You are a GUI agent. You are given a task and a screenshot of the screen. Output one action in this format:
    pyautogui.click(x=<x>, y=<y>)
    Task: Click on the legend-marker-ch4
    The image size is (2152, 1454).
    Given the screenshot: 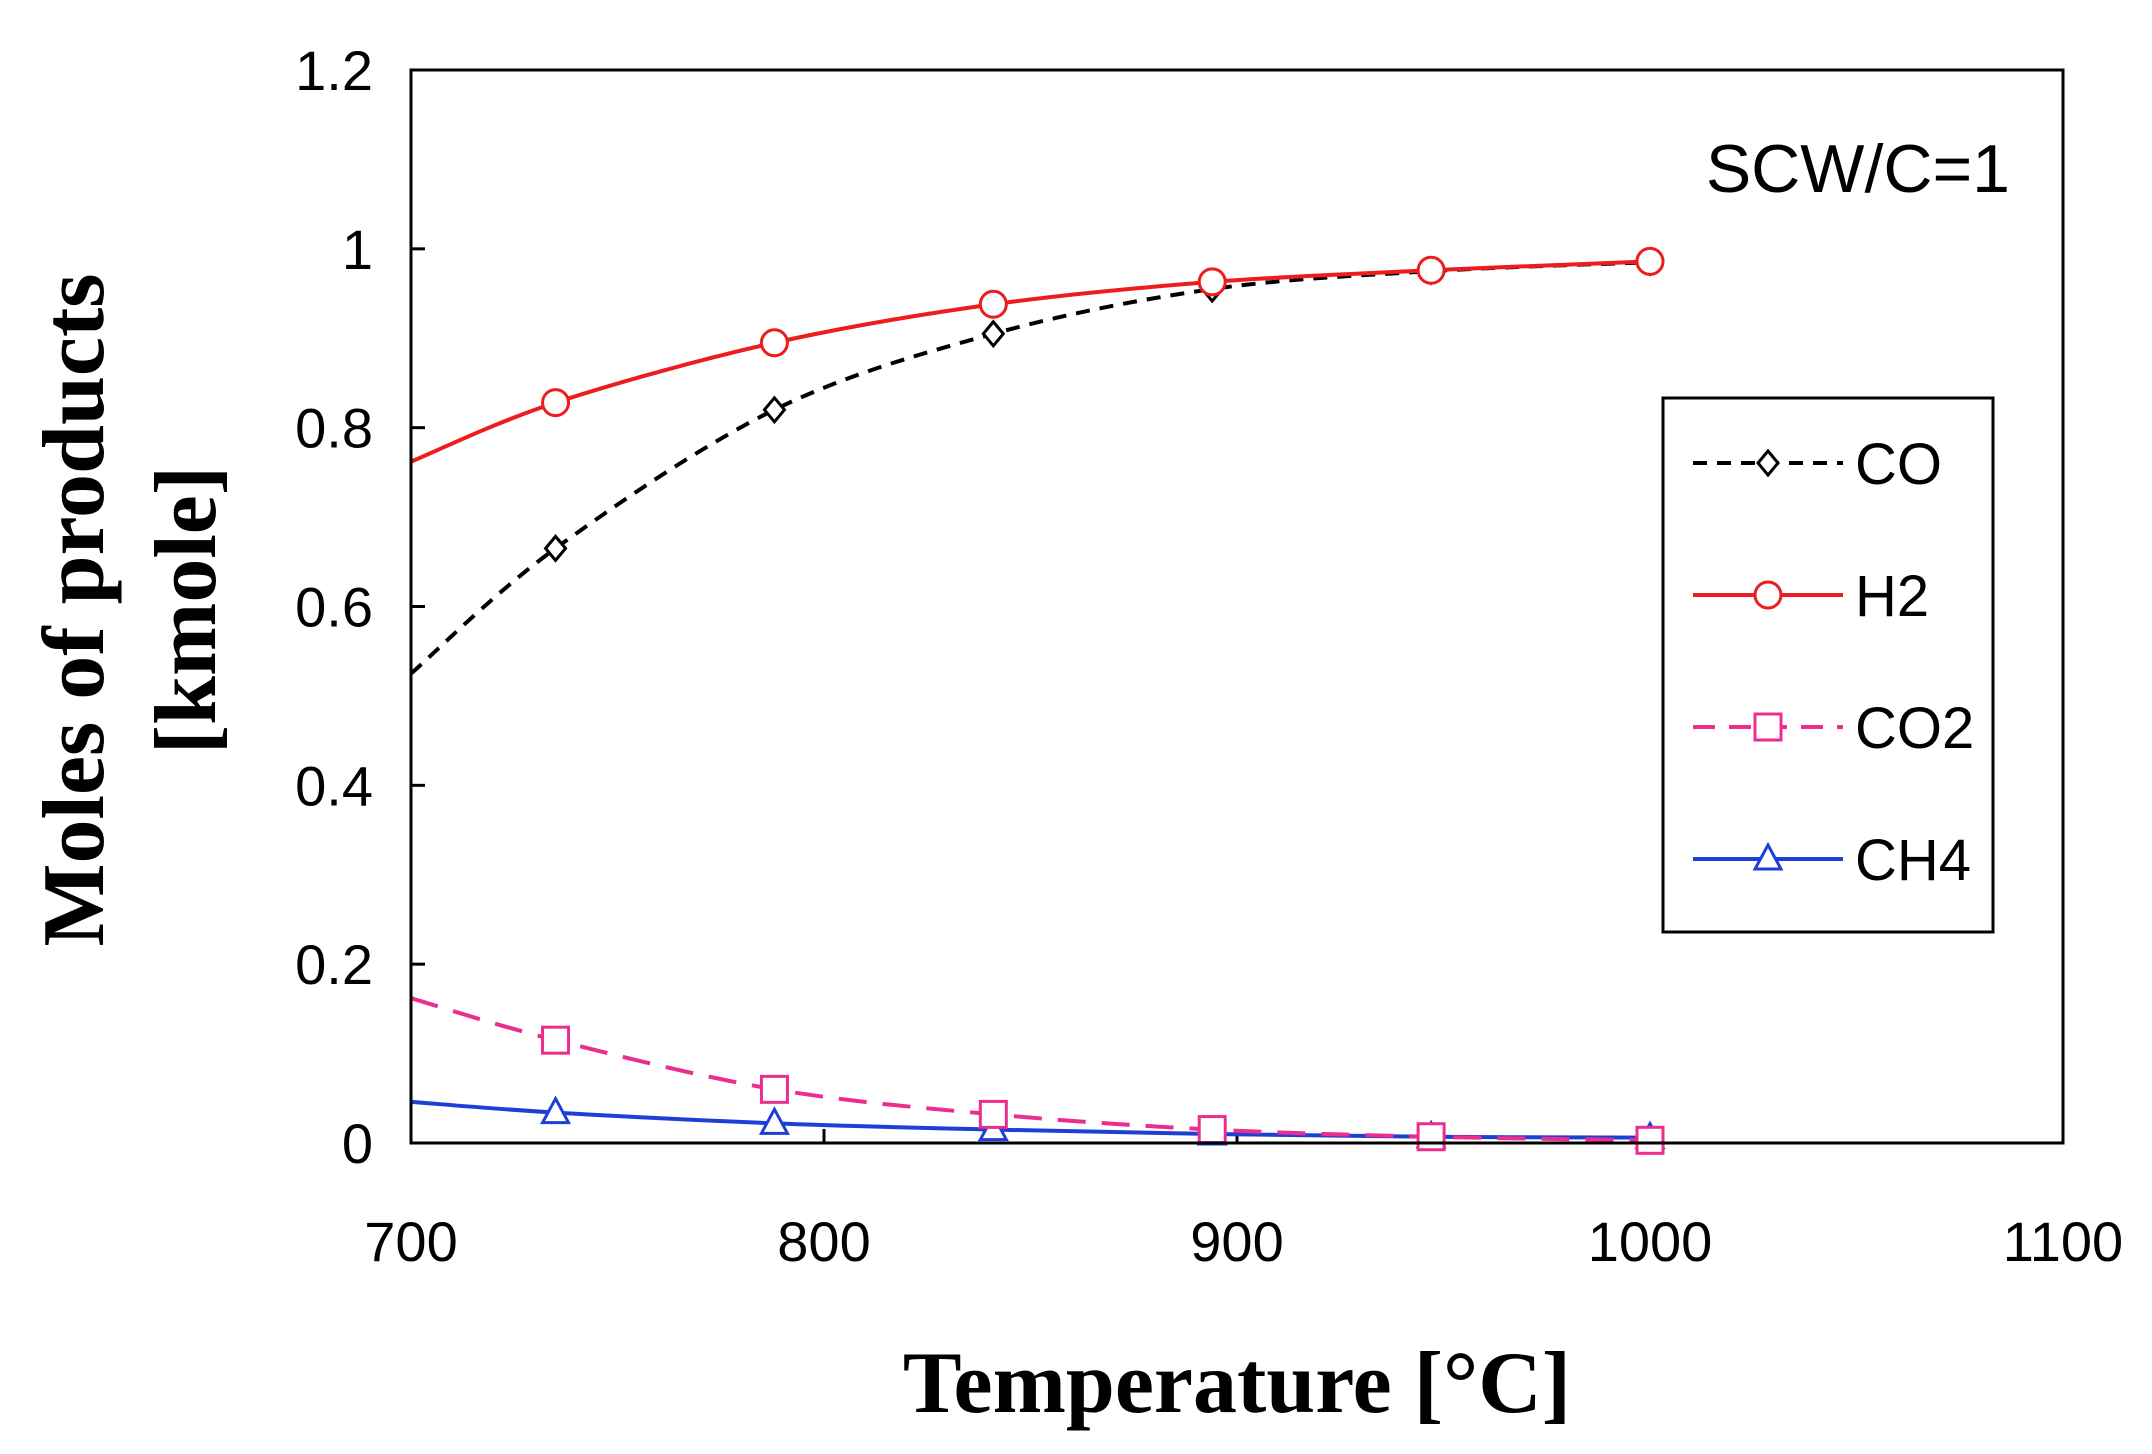 What is the action you would take?
    pyautogui.click(x=1768, y=856)
    